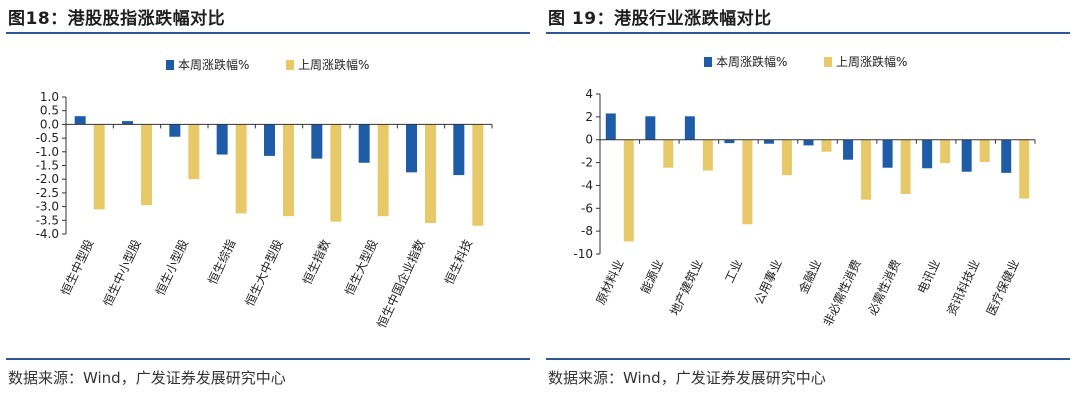 Image resolution: width=1080 pixels, height=400 pixels. What do you see at coordinates (809, 276) in the screenshot?
I see `category-label: 金融业` at bounding box center [809, 276].